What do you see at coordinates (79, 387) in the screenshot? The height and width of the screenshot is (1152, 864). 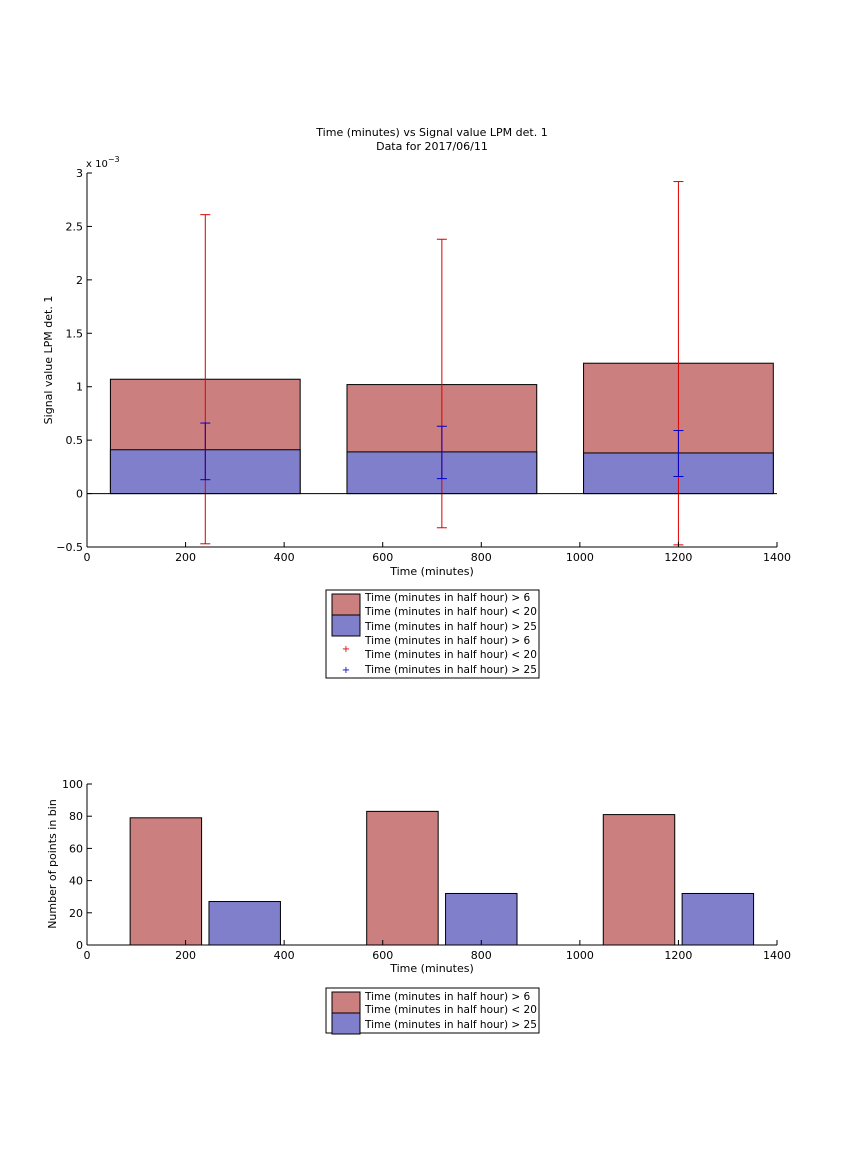 I see `y-tick-label: 1` at bounding box center [79, 387].